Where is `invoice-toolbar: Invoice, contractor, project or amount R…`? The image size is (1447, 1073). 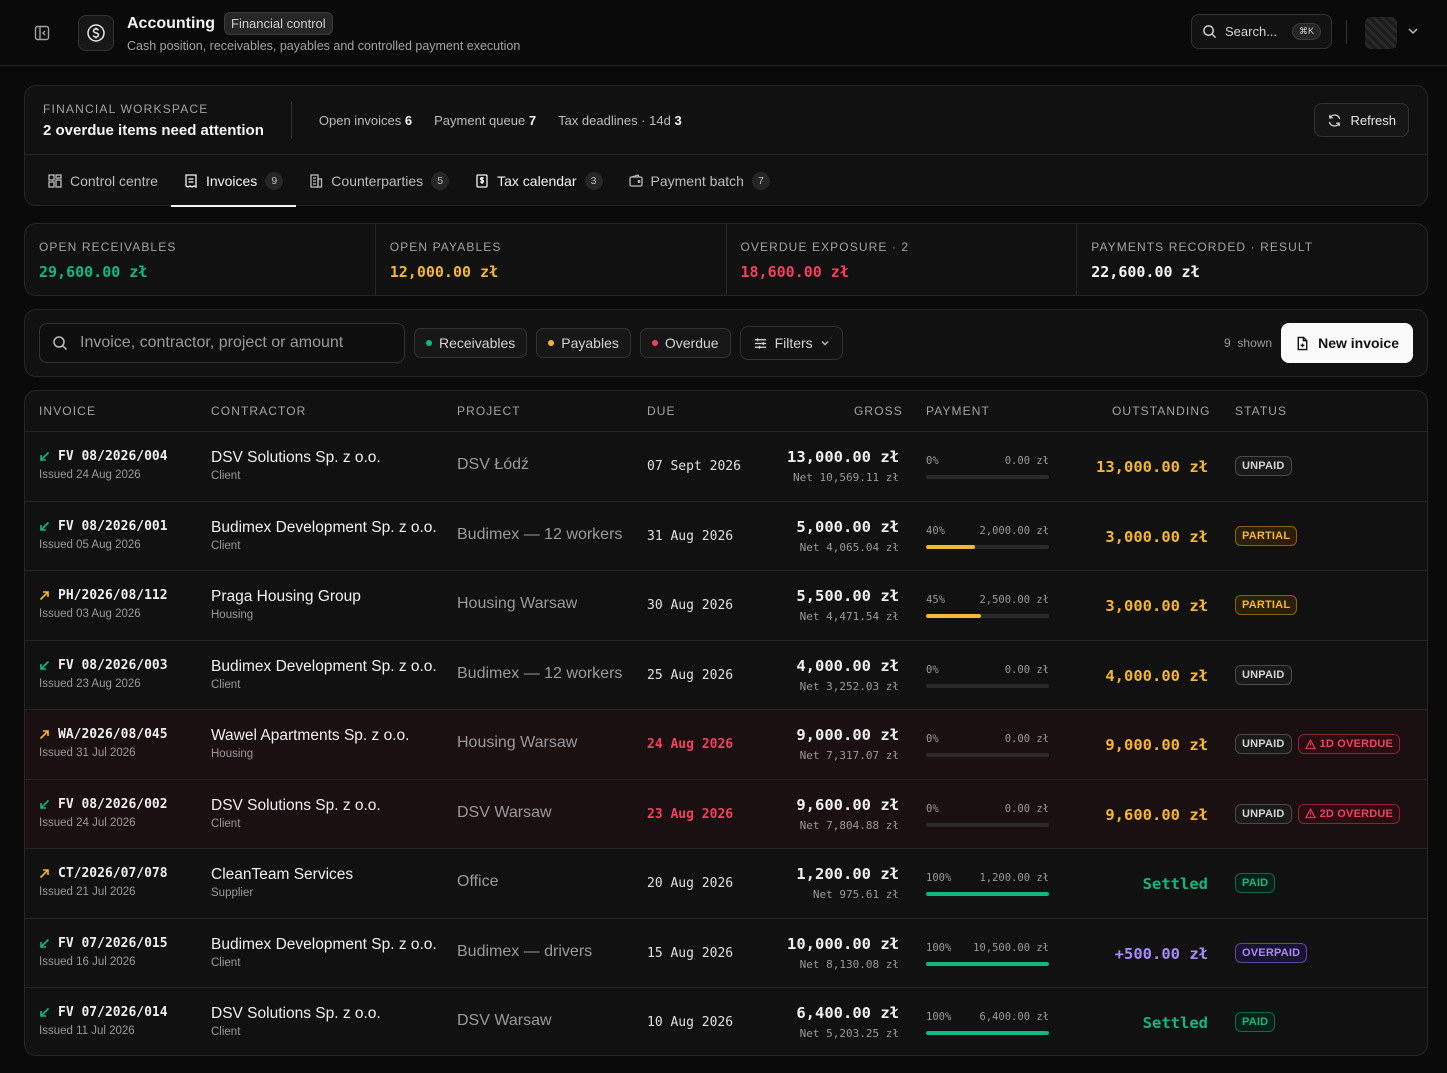 invoice-toolbar: Invoice, contractor, project or amount R… is located at coordinates (726, 343).